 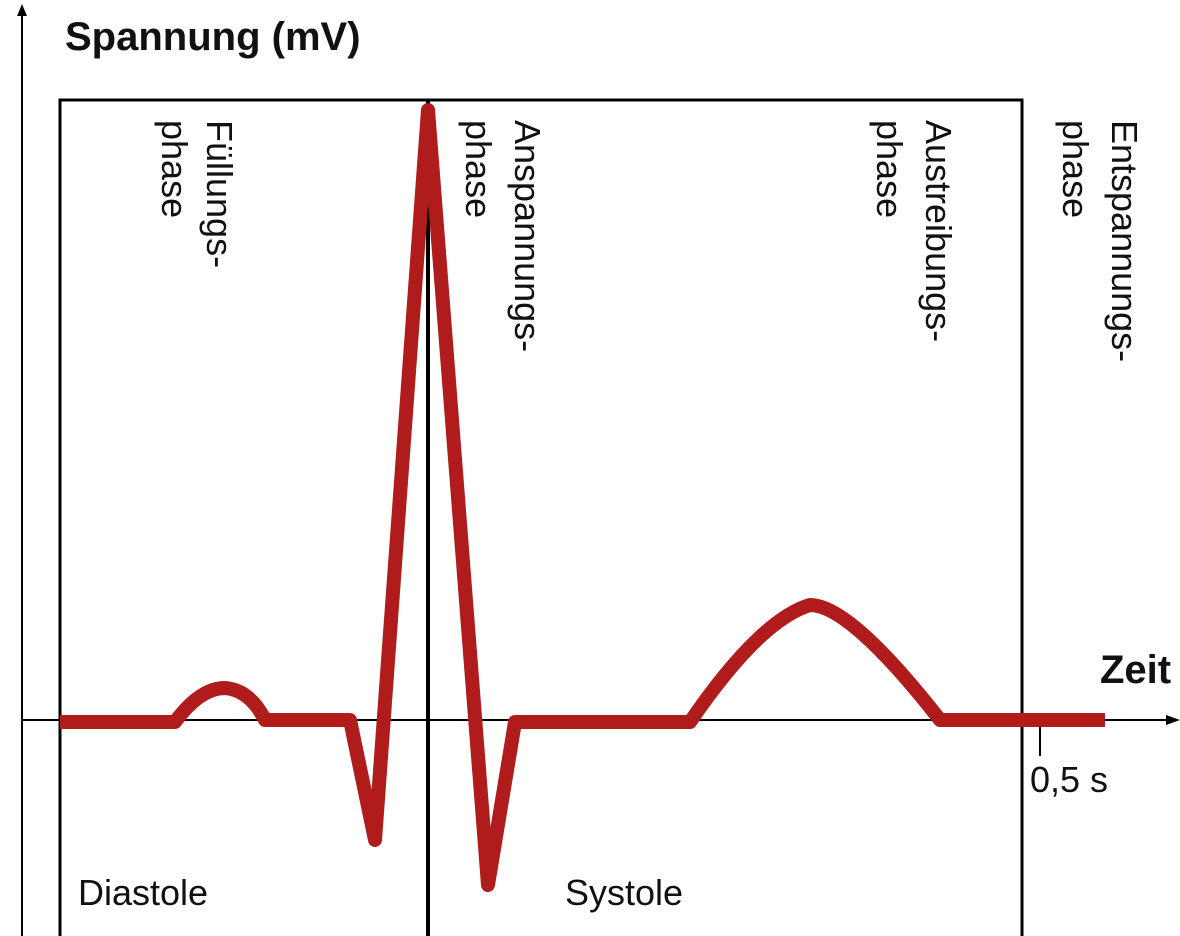 What do you see at coordinates (527, 236) in the screenshot?
I see `phase-label: Anspannungs-` at bounding box center [527, 236].